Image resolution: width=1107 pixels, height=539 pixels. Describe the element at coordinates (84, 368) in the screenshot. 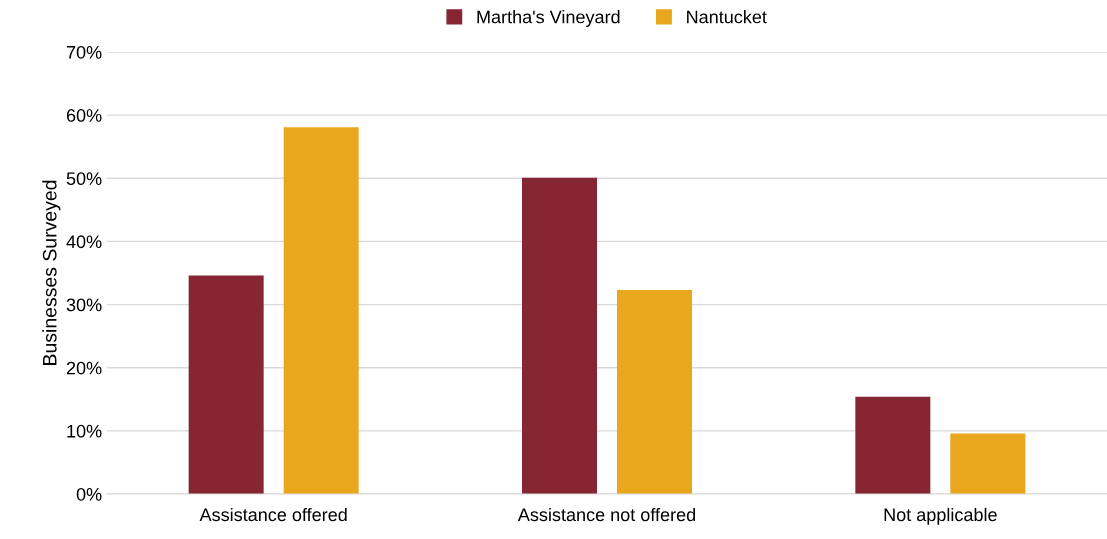

I see `y-tick-label: 20%` at that location.